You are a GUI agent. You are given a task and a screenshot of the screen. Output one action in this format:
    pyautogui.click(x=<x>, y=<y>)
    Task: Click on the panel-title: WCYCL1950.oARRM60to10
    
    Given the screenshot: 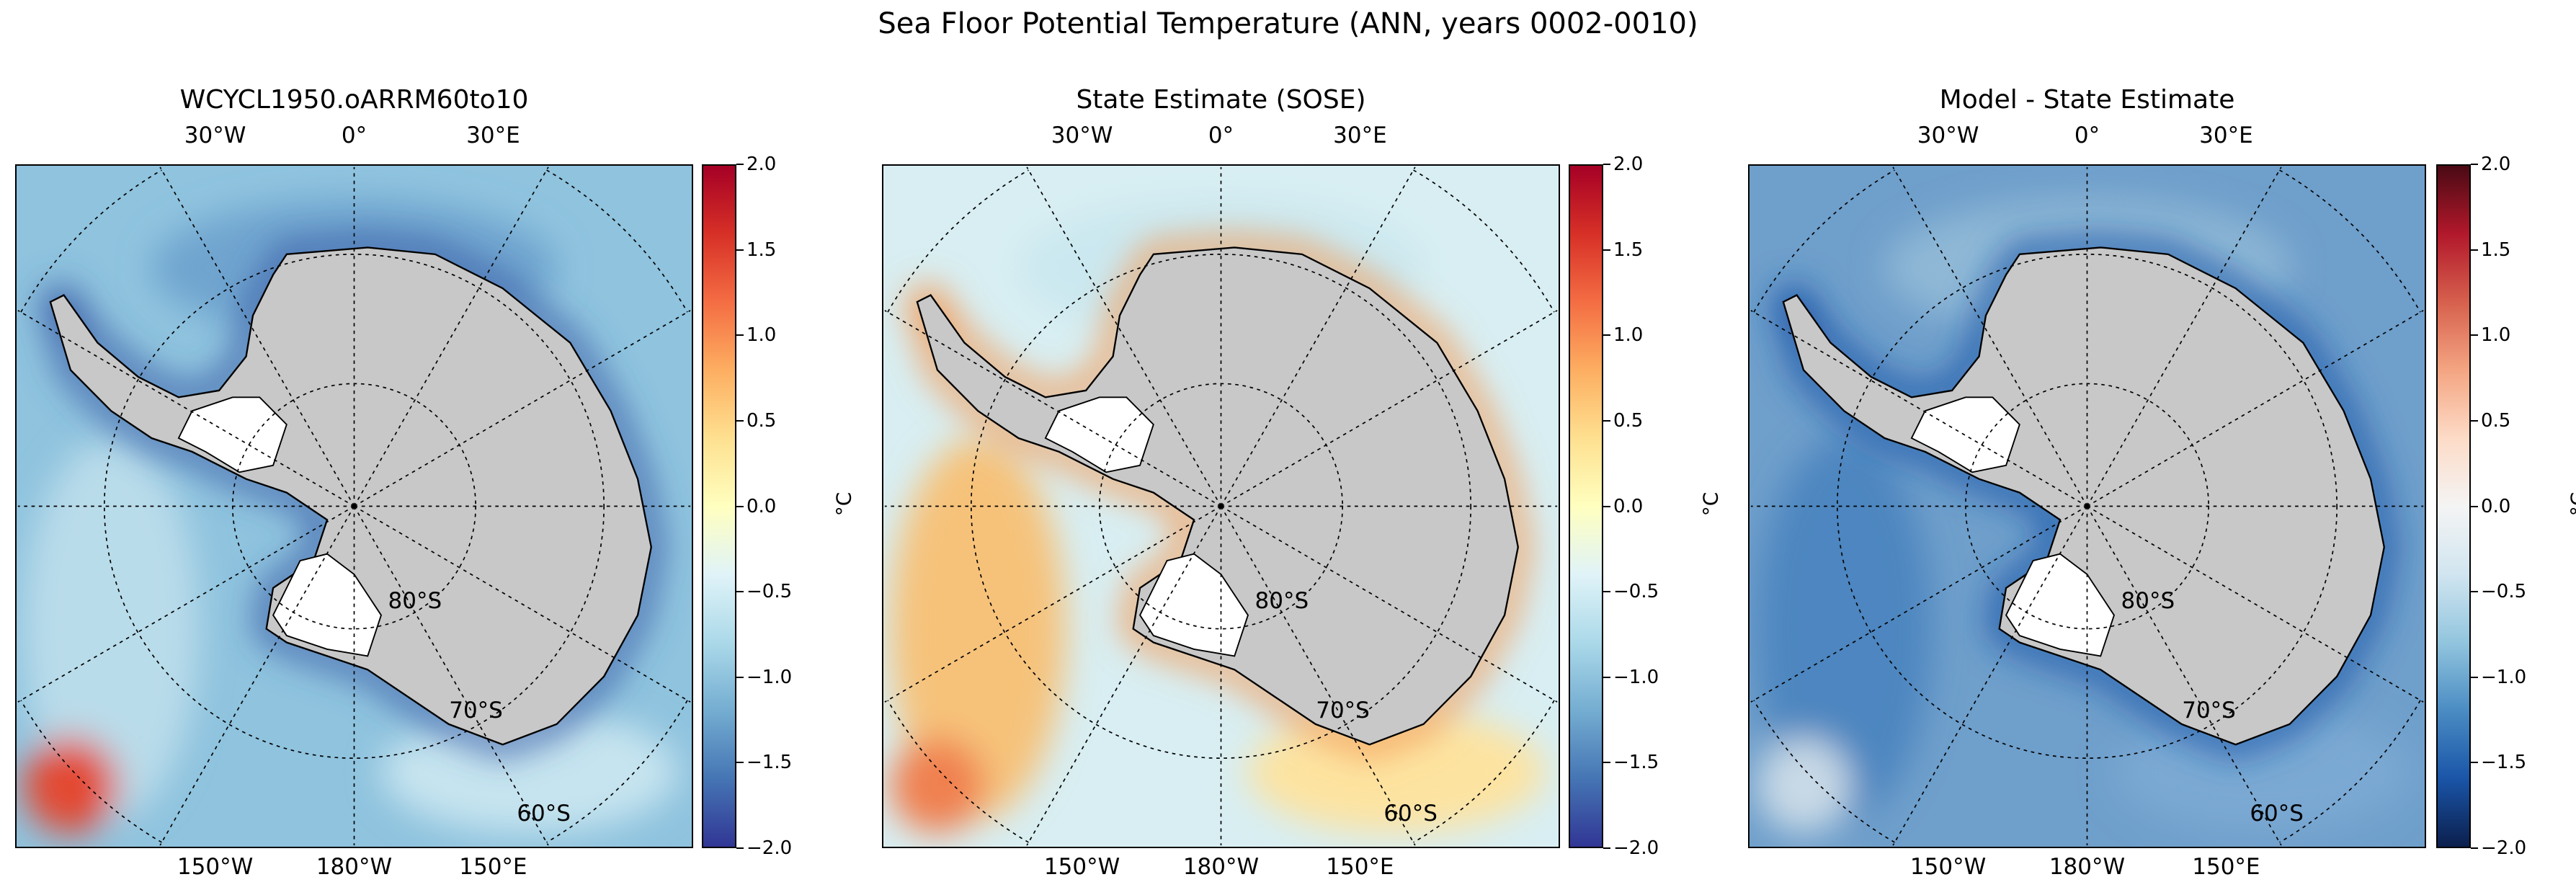 What is the action you would take?
    pyautogui.click(x=354, y=100)
    